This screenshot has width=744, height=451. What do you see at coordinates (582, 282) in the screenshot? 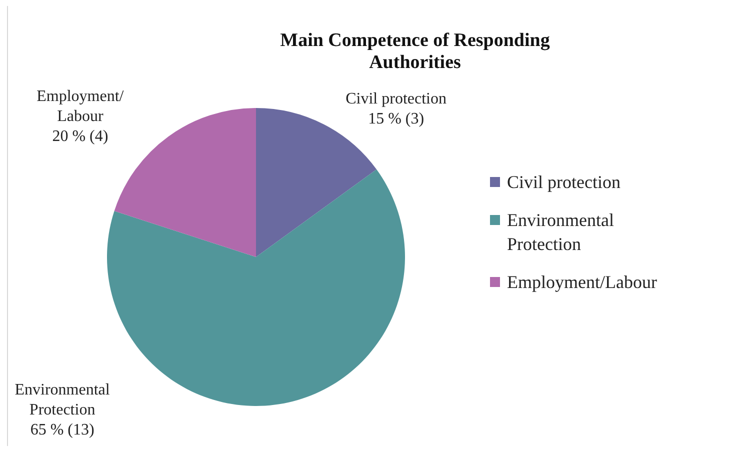
I see `legend-label: Employment/Labour` at bounding box center [582, 282].